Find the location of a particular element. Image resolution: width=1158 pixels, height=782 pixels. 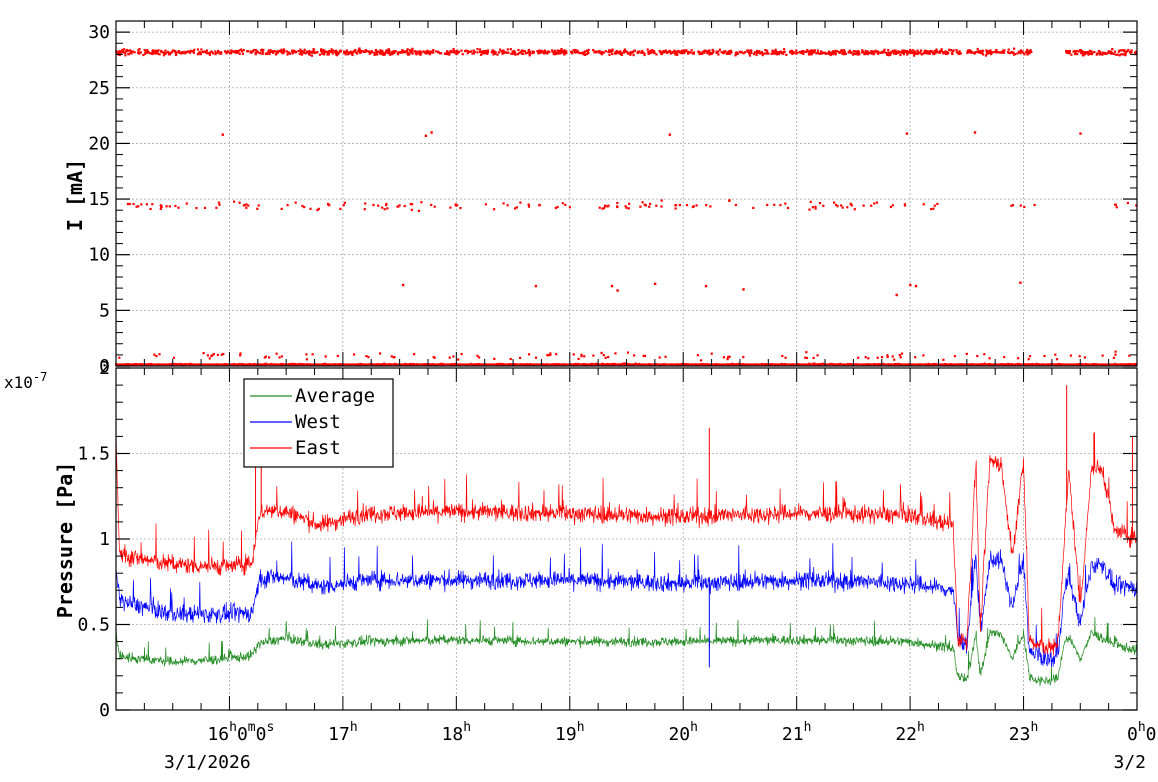

current-point-2061 is located at coordinates (186, 203).